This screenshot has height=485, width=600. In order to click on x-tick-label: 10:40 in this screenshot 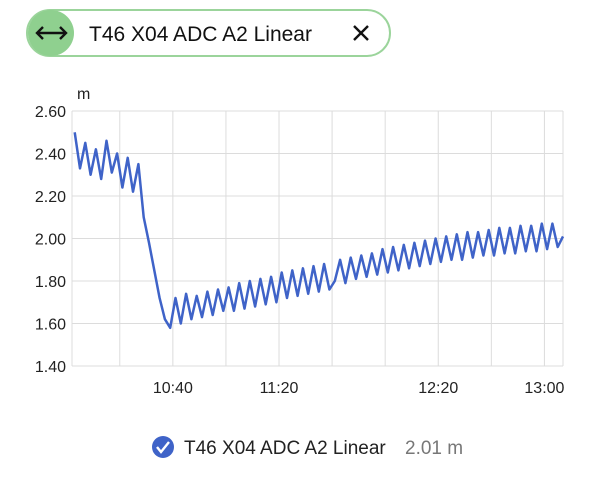, I will do `click(173, 388)`.